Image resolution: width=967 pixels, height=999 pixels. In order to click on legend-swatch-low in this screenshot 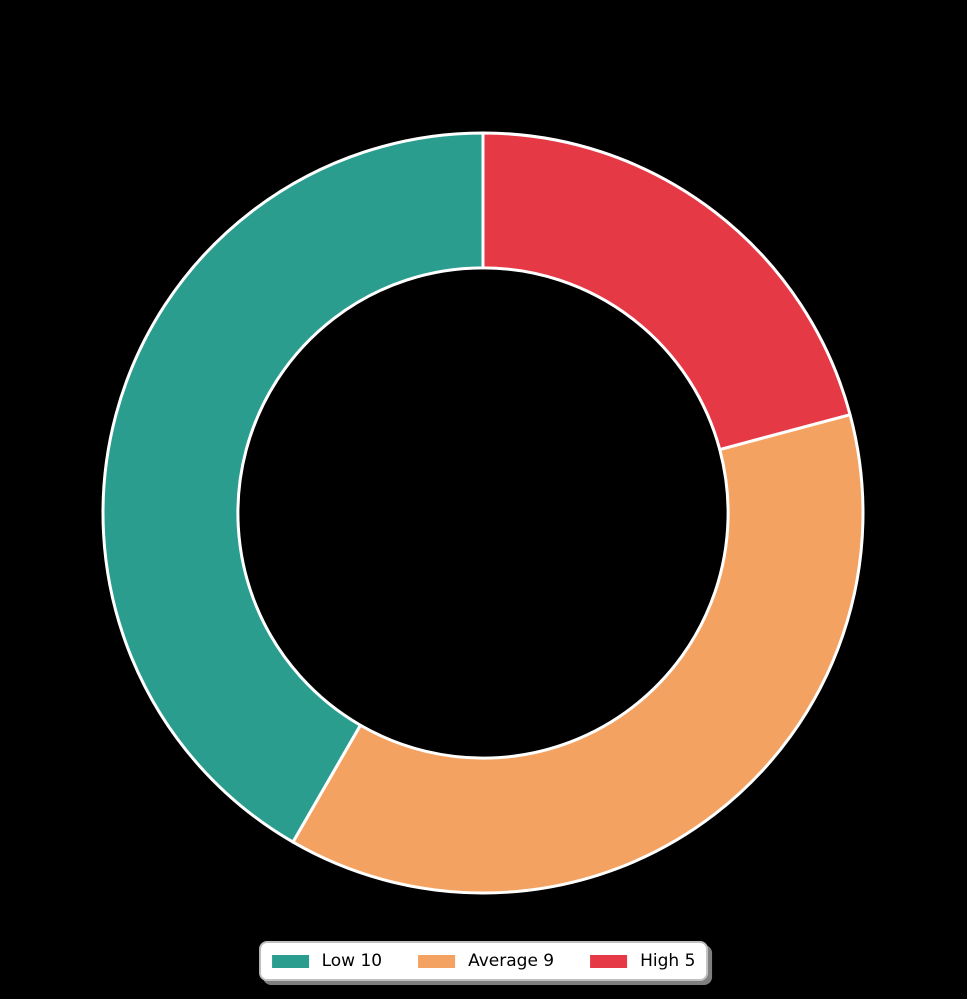, I will do `click(290, 961)`.